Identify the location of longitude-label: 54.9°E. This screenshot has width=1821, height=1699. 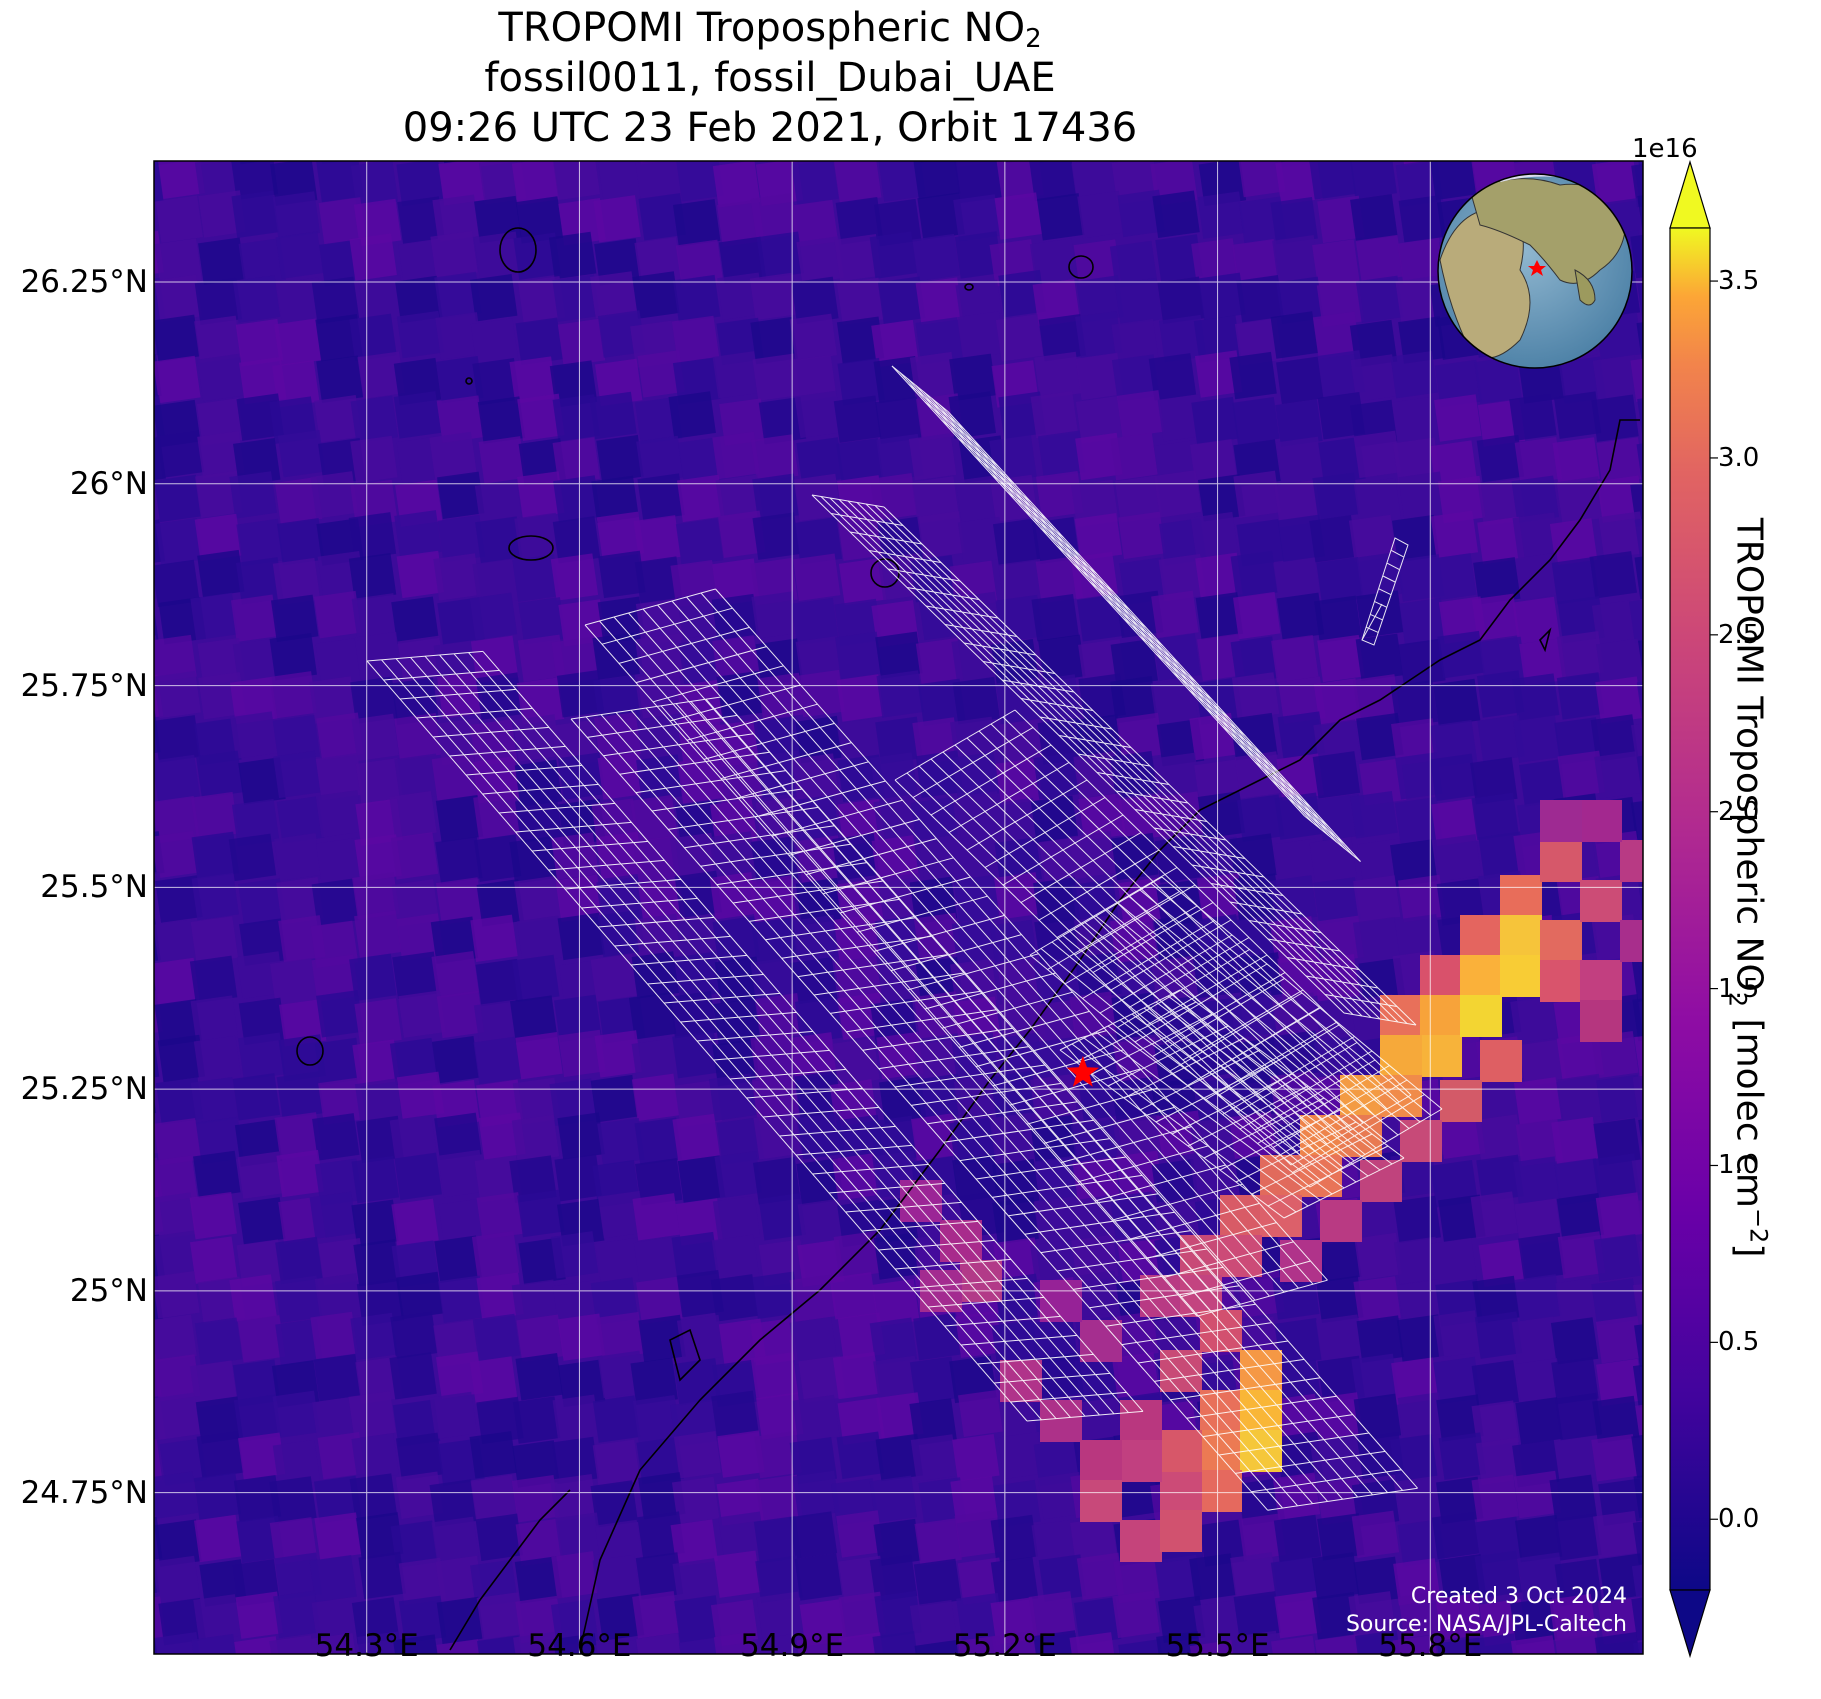
(792, 1646).